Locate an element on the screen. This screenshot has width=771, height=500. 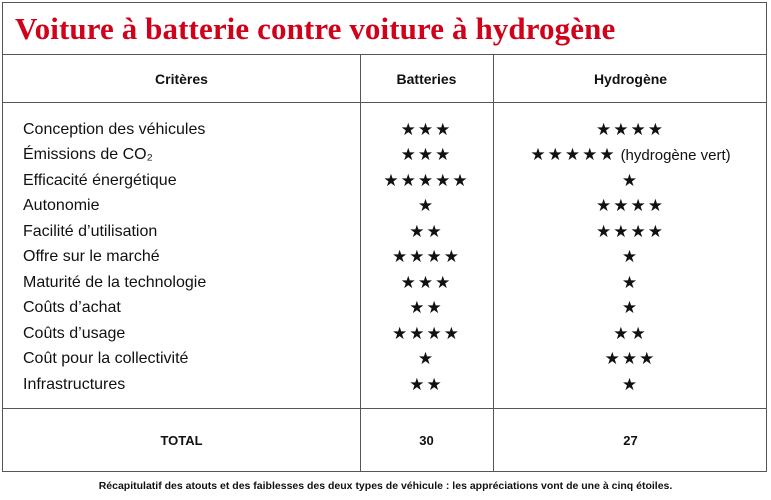
table-header: Critères Batteries Hydrogène is located at coordinates (384, 79).